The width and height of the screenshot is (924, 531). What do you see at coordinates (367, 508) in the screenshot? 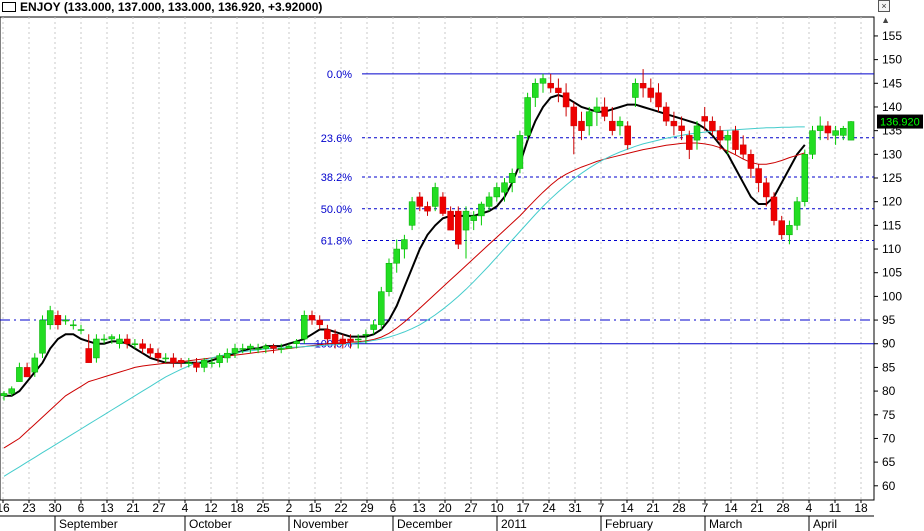
I see `x-day-label: 29` at bounding box center [367, 508].